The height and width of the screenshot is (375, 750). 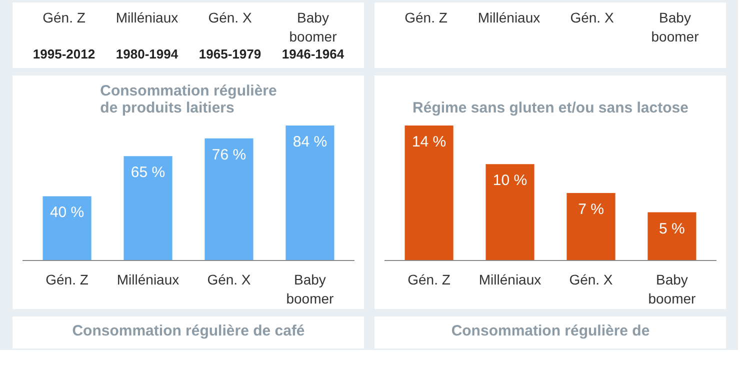 What do you see at coordinates (188, 331) in the screenshot?
I see `text: Consommation régulière de café` at bounding box center [188, 331].